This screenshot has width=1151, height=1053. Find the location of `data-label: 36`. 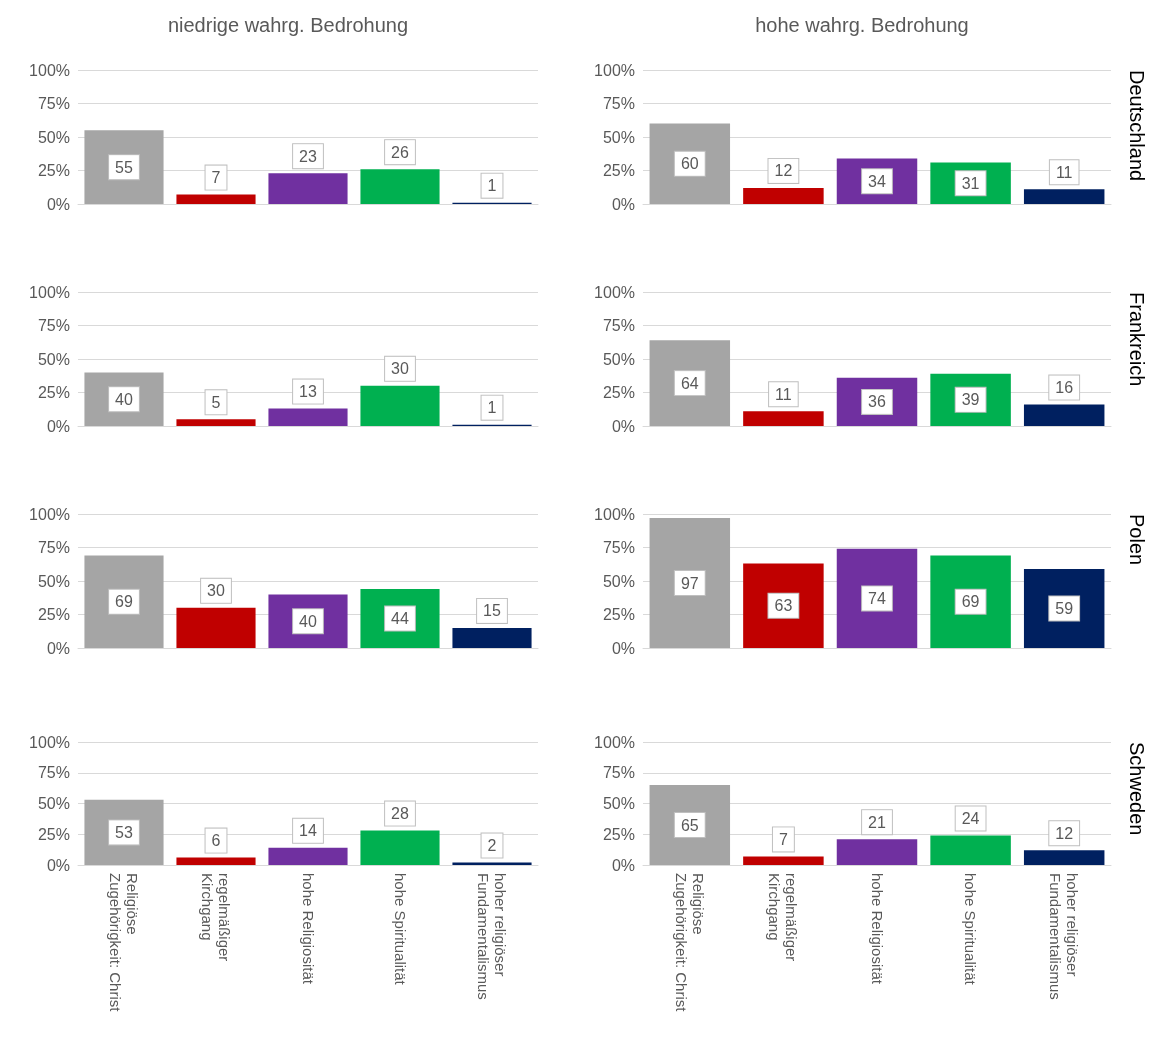

data-label: 36 is located at coordinates (877, 402).